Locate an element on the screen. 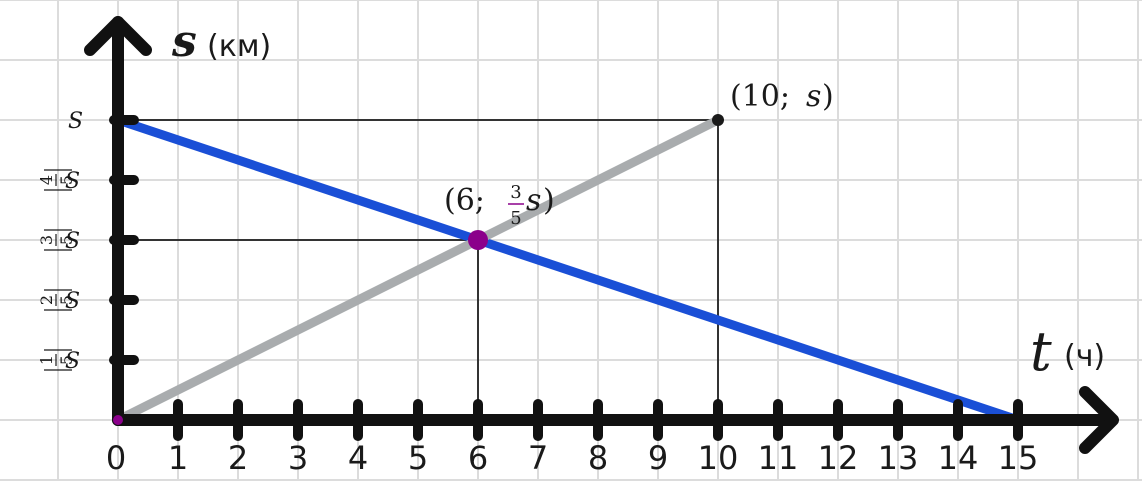 This screenshot has width=1142, height=481. x-tick-label: 1 is located at coordinates (178, 458).